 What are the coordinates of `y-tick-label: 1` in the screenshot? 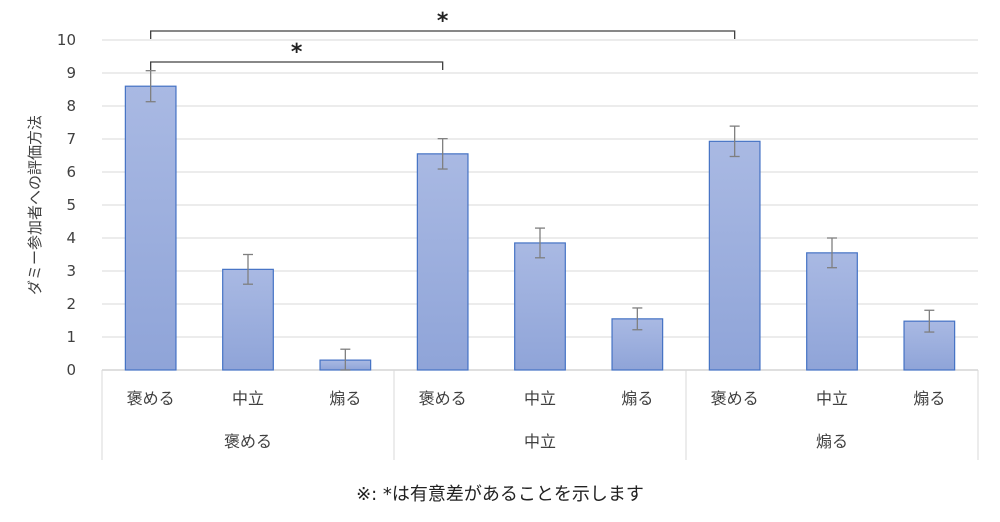 It's located at (71, 337).